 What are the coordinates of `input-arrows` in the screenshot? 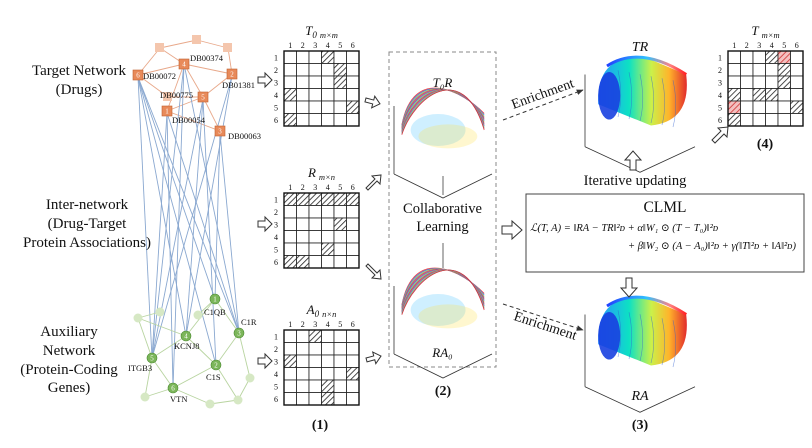 It's located at (265, 220).